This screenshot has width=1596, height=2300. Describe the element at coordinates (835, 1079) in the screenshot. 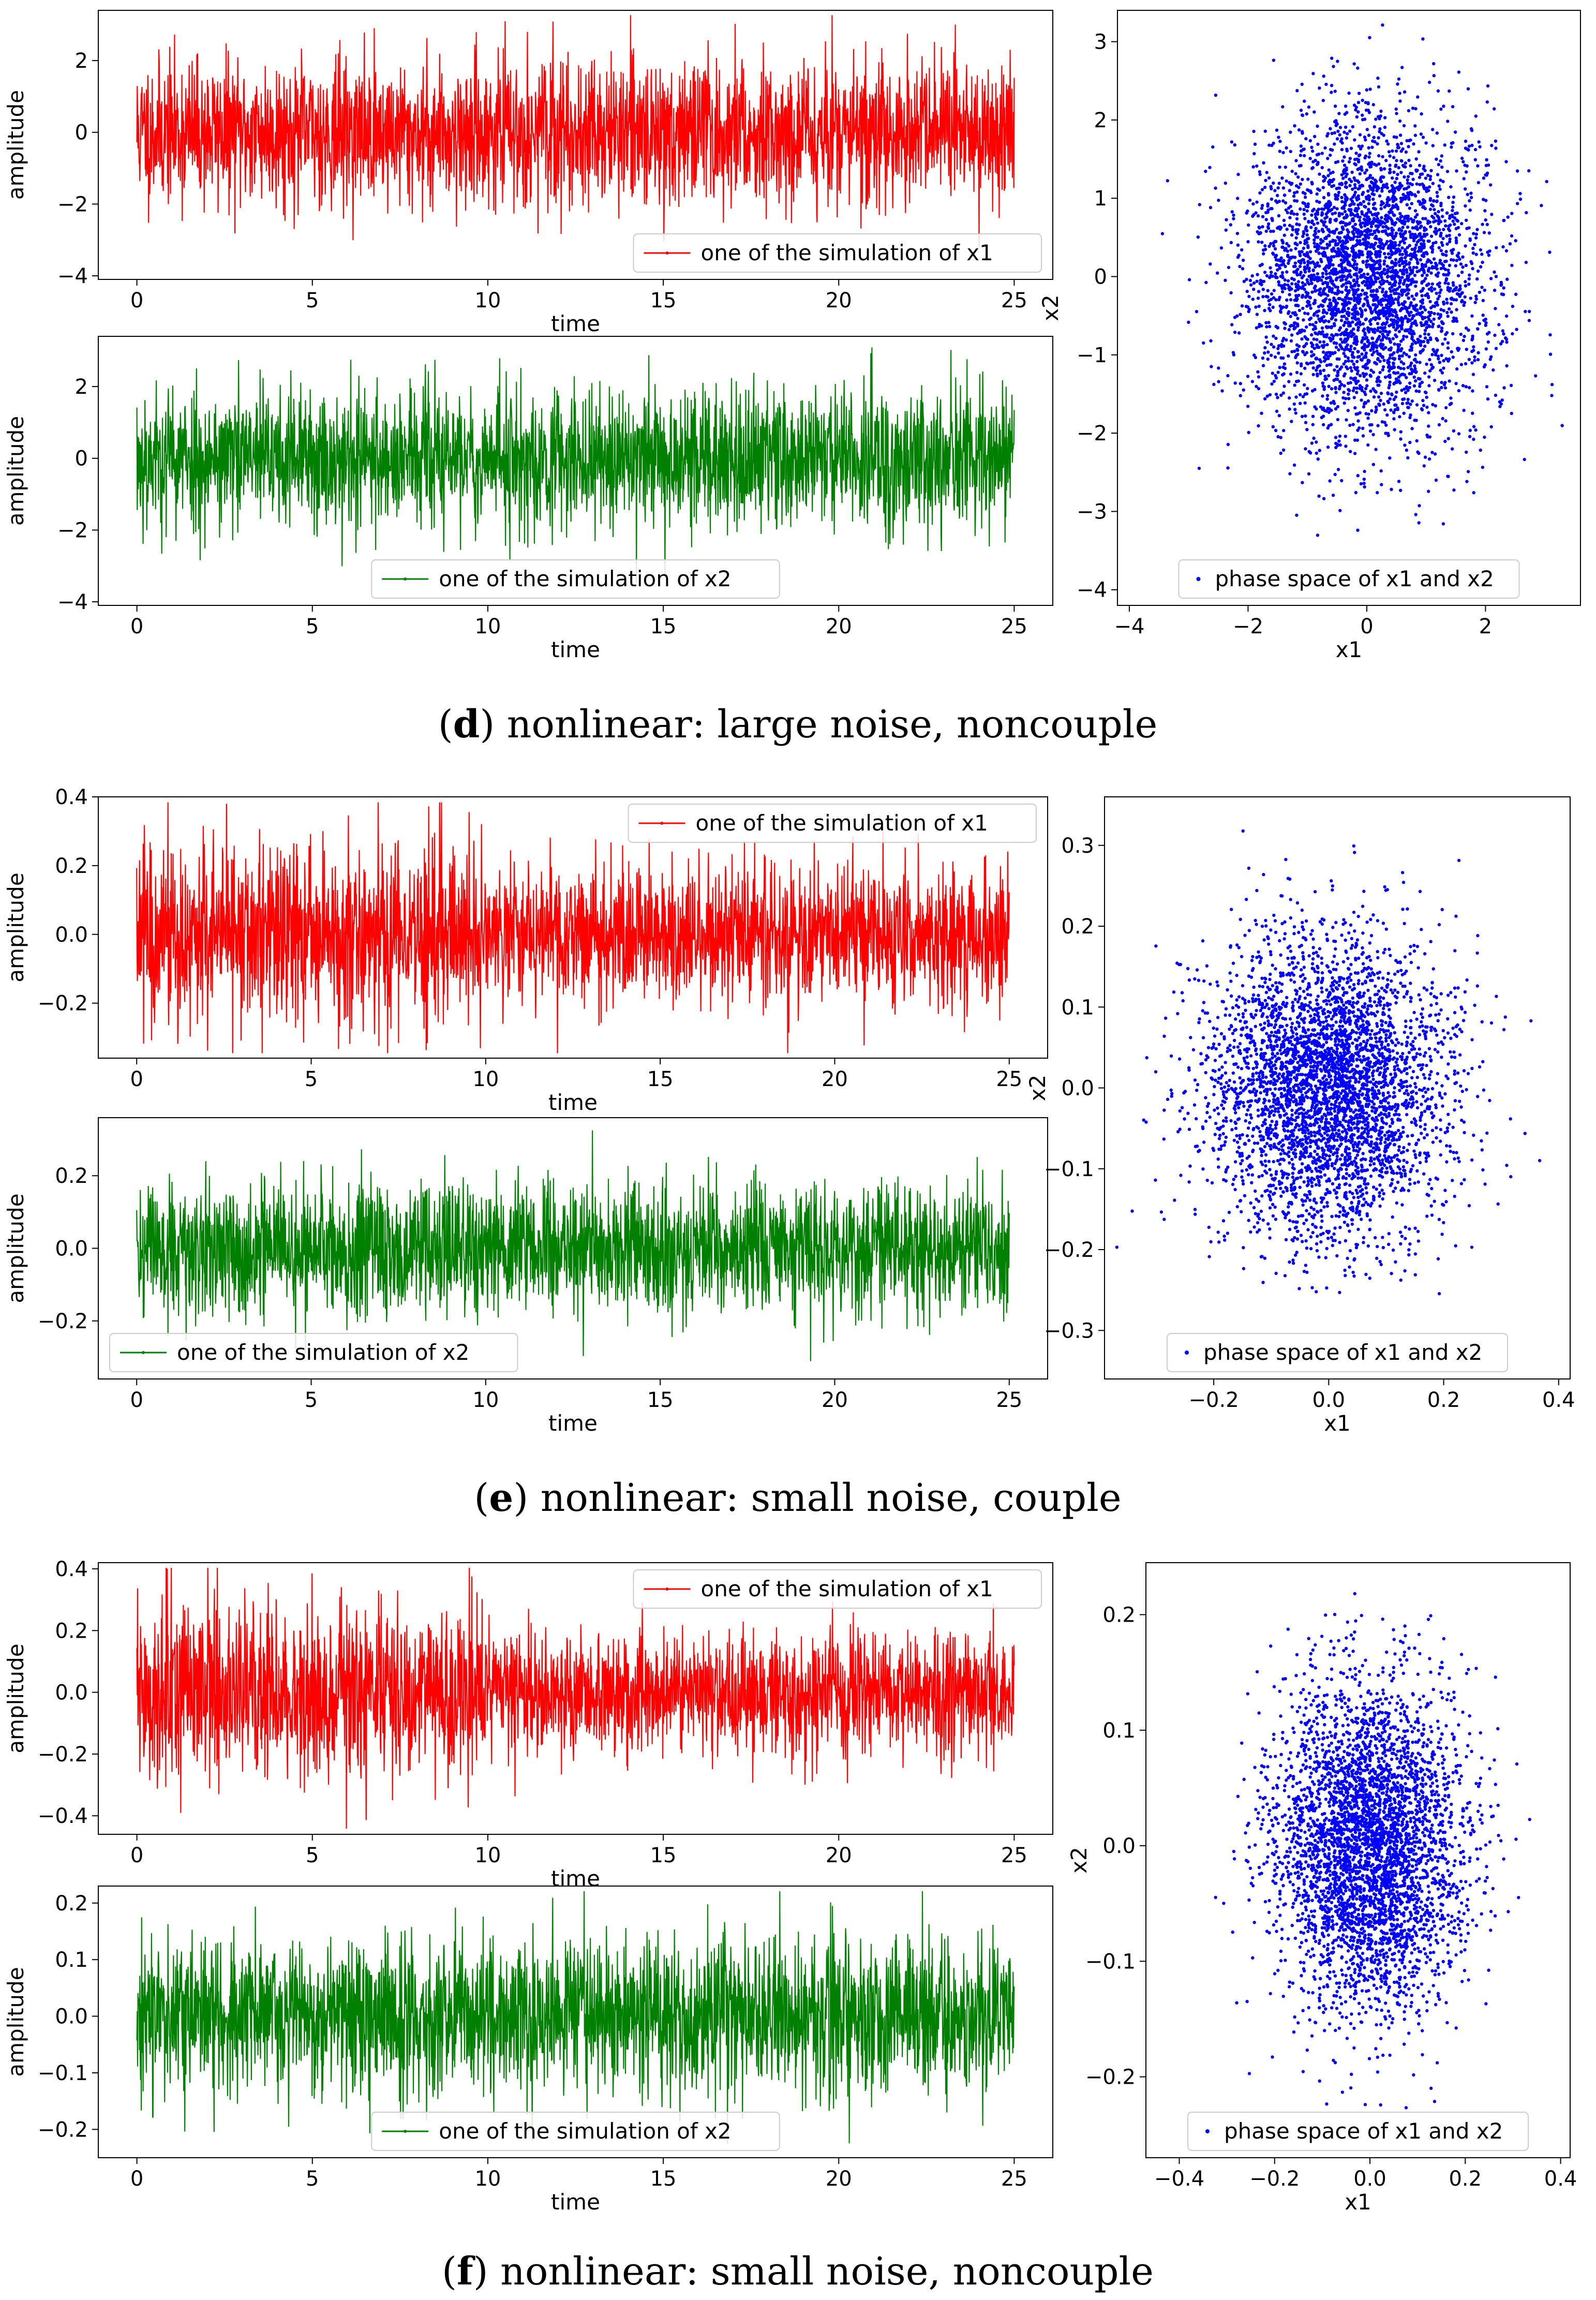

I see `x-tick-label: 20` at that location.